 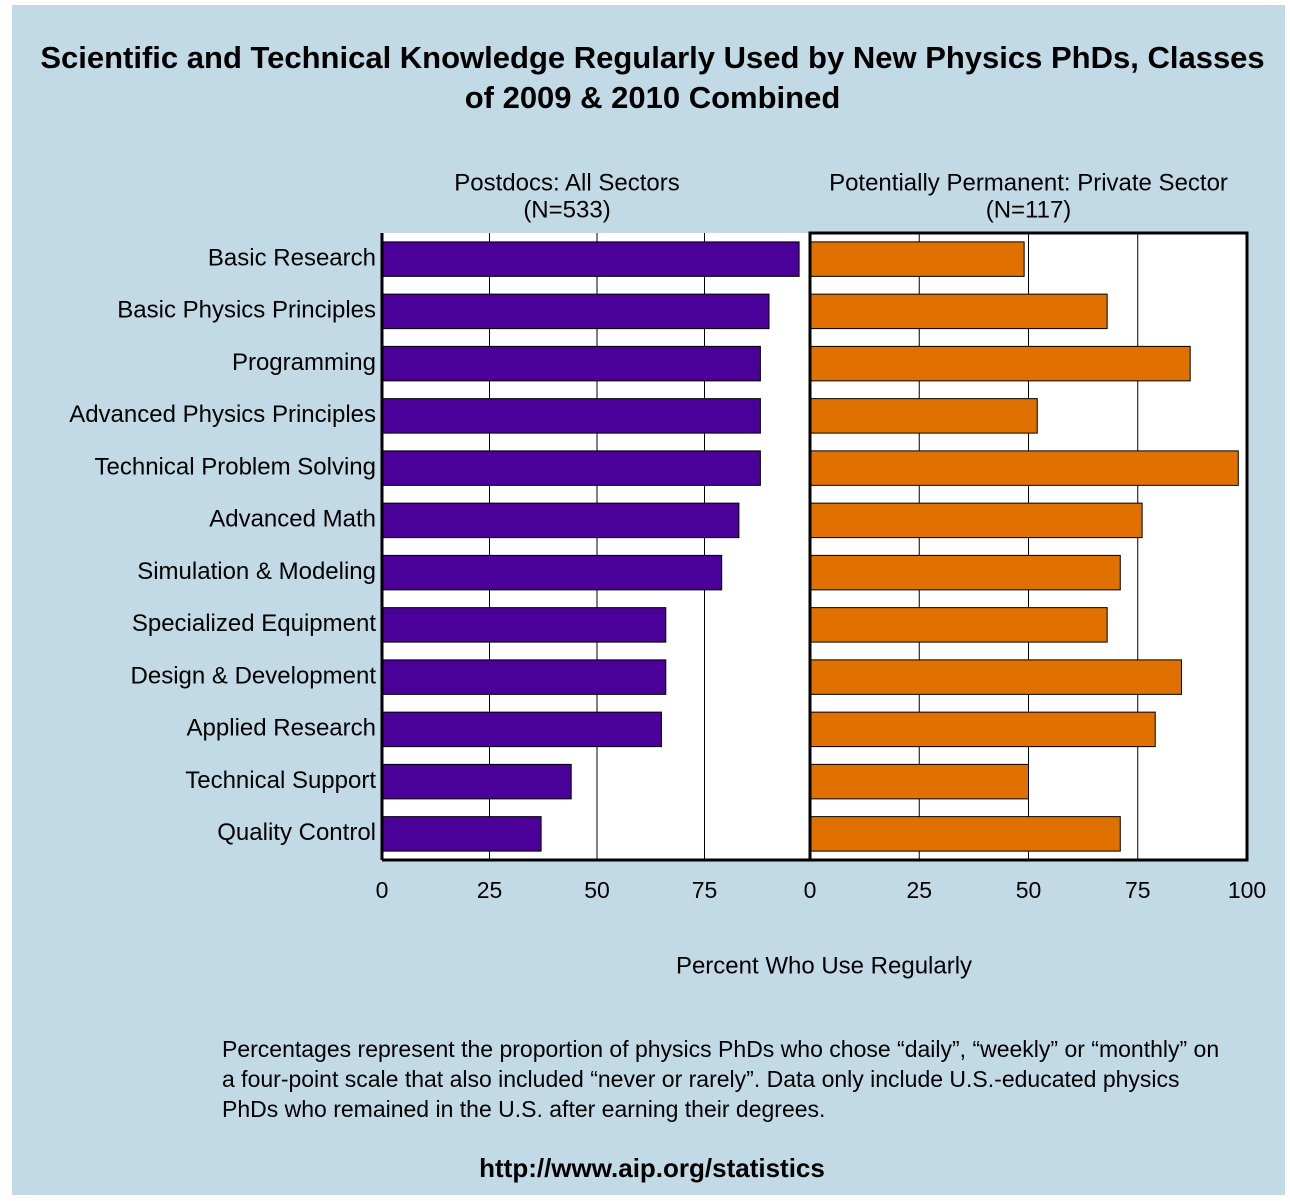 What do you see at coordinates (254, 675) in the screenshot?
I see `category-label: Design & Development` at bounding box center [254, 675].